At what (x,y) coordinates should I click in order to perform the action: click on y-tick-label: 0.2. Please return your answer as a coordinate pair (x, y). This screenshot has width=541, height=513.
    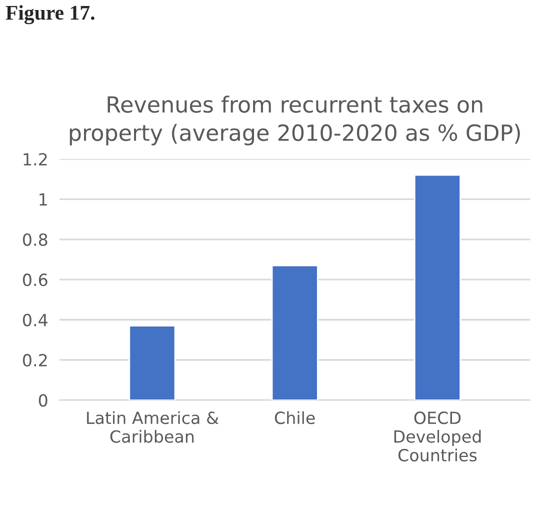
    Looking at the image, I should click on (34, 360).